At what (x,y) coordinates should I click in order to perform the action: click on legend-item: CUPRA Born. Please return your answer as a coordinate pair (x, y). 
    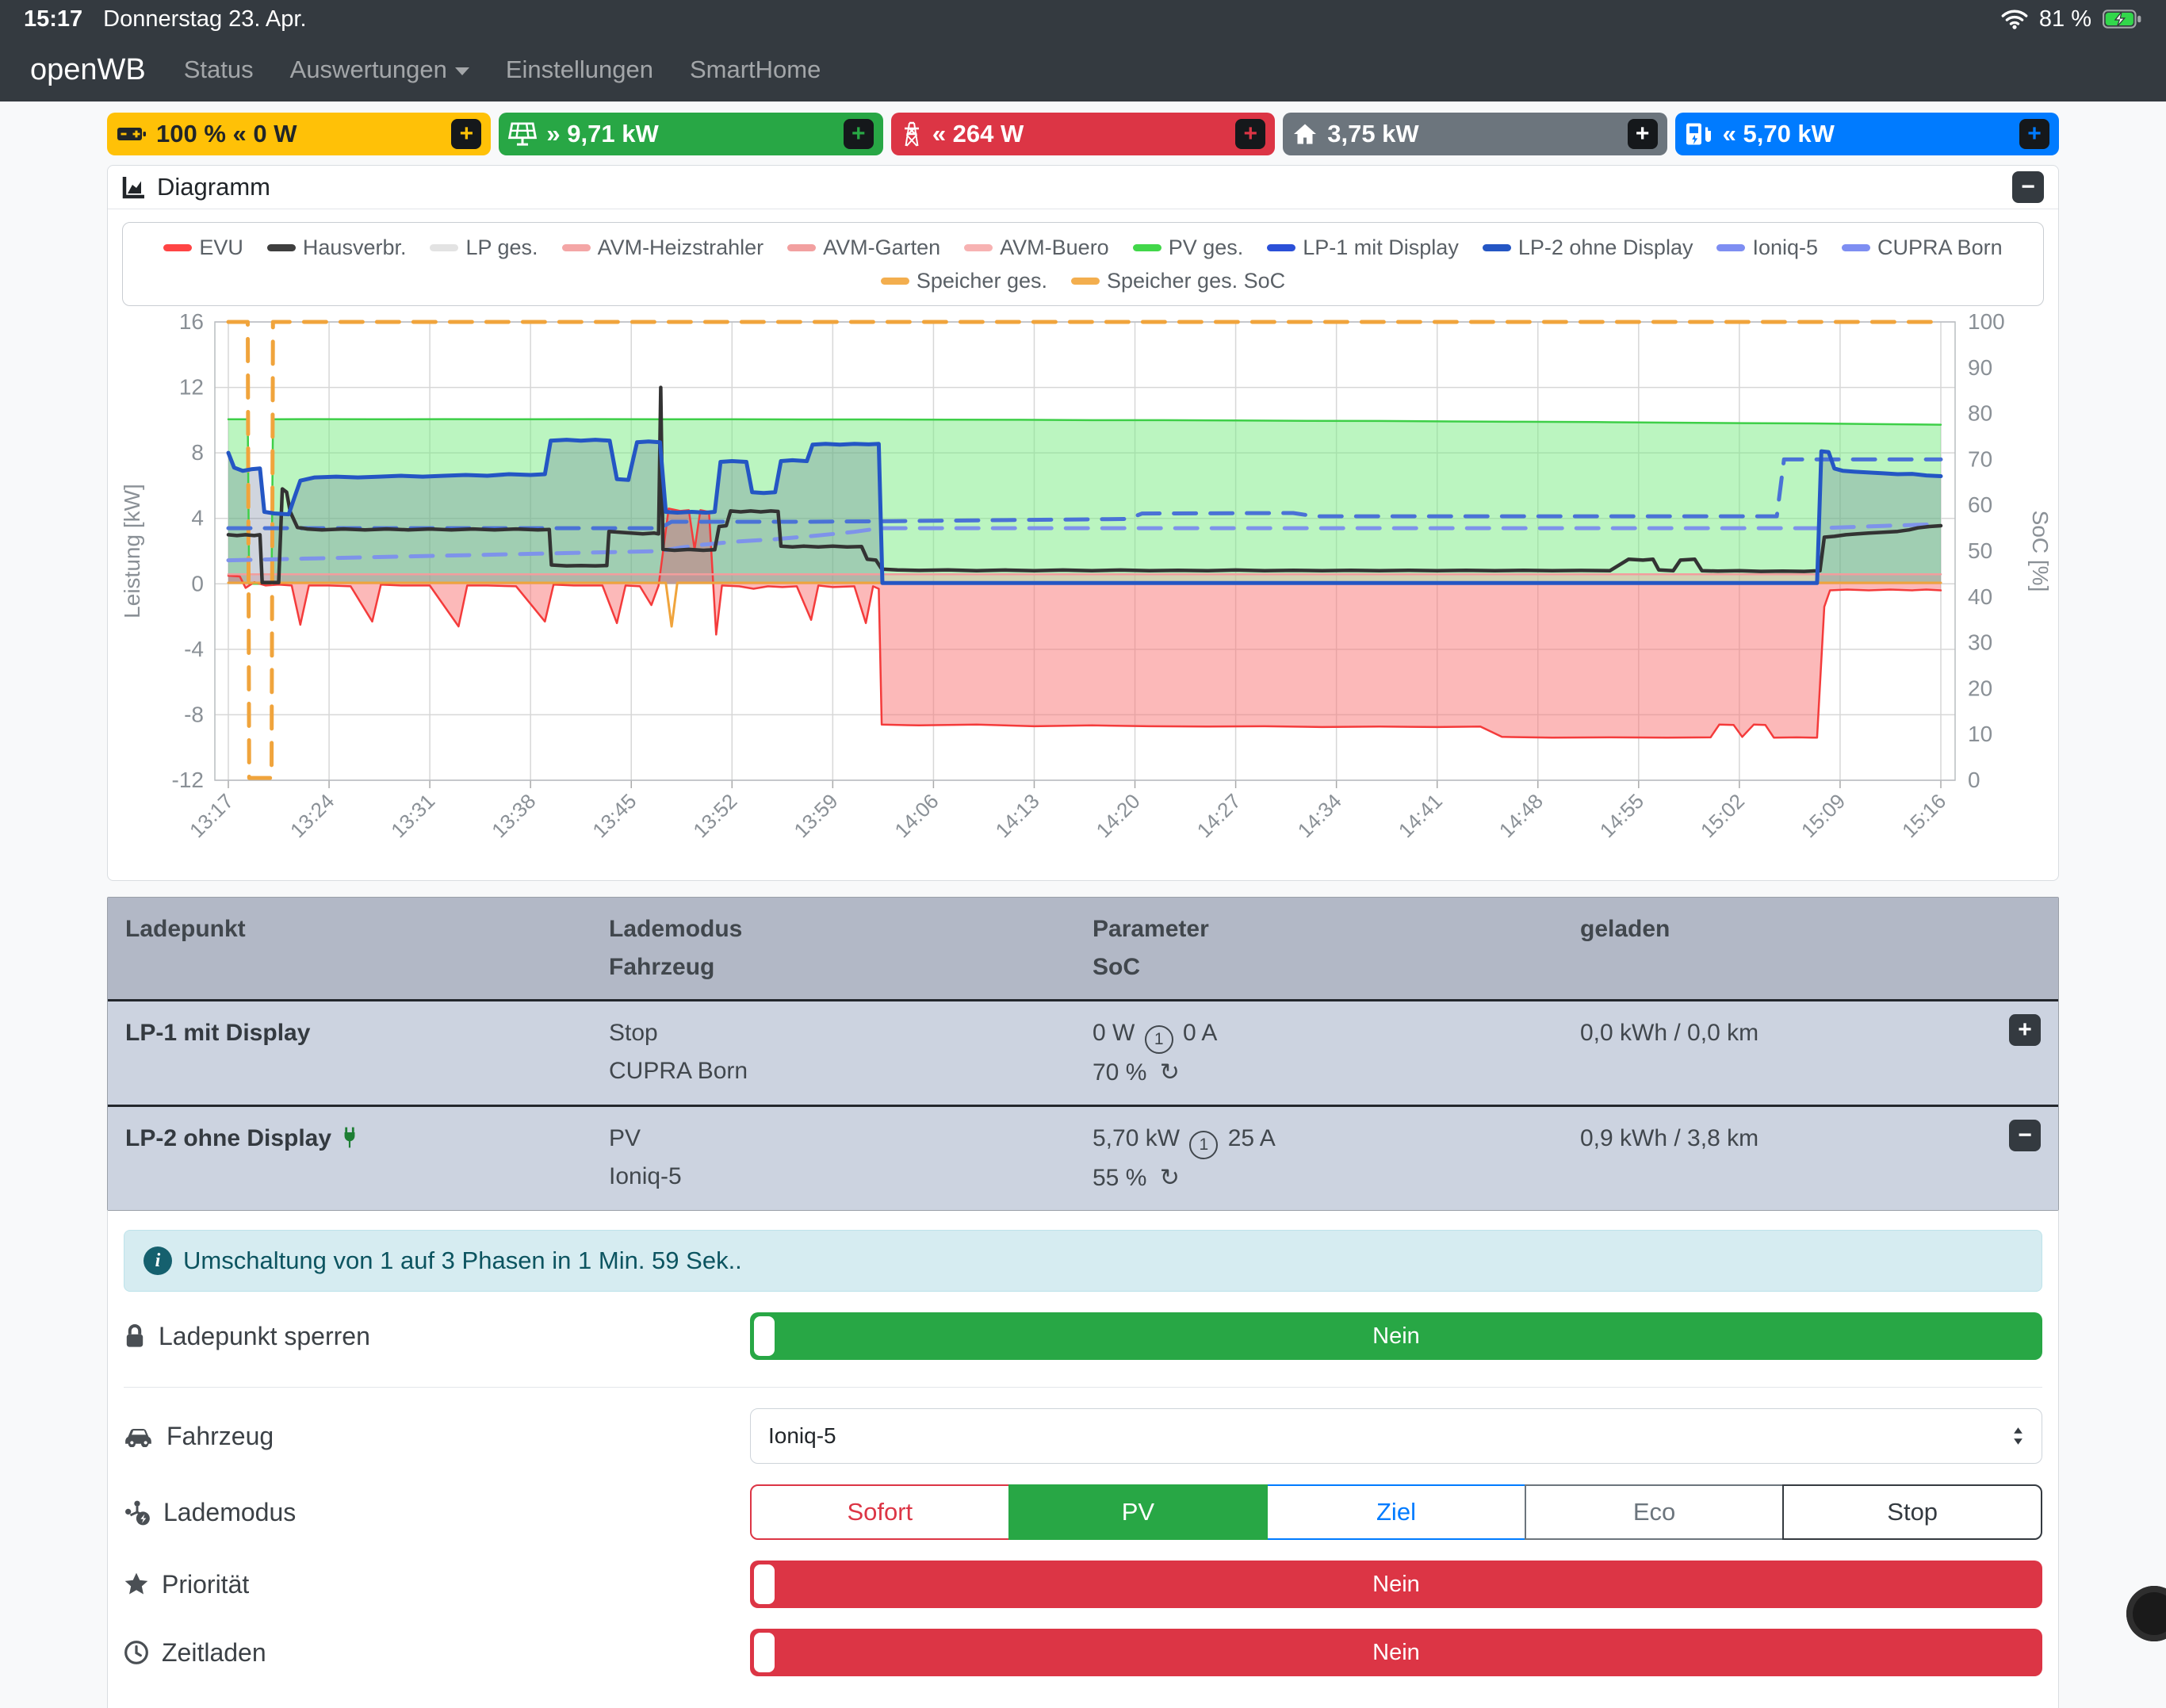
    Looking at the image, I should click on (1922, 247).